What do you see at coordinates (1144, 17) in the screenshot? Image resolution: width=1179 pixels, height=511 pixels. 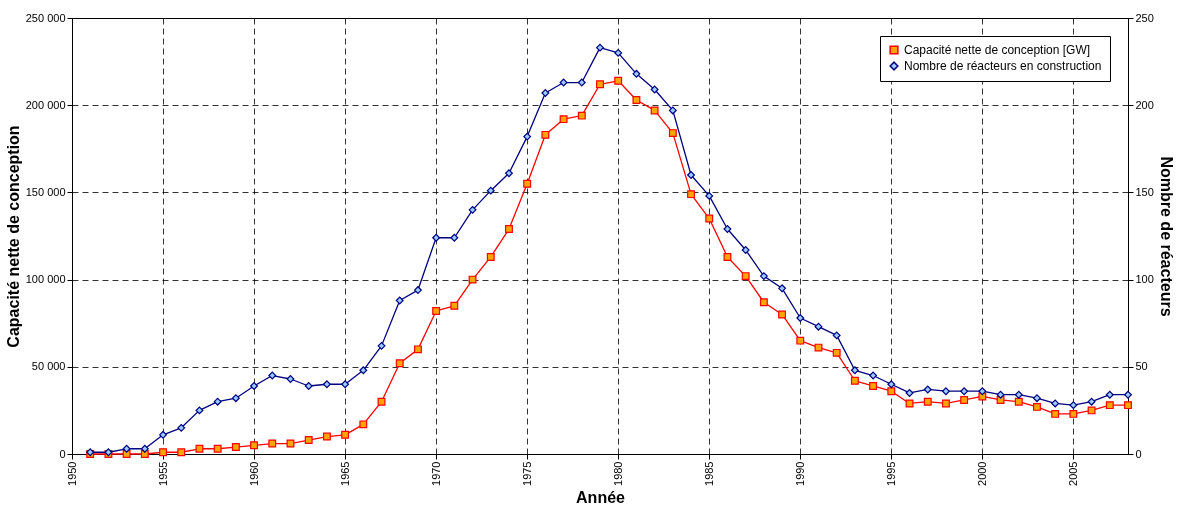 I see `y2-tick-label: 250` at bounding box center [1144, 17].